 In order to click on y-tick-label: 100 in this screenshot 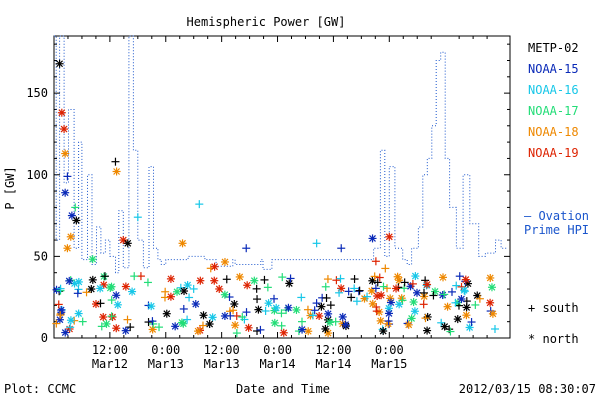, I will do `click(37, 175)`.